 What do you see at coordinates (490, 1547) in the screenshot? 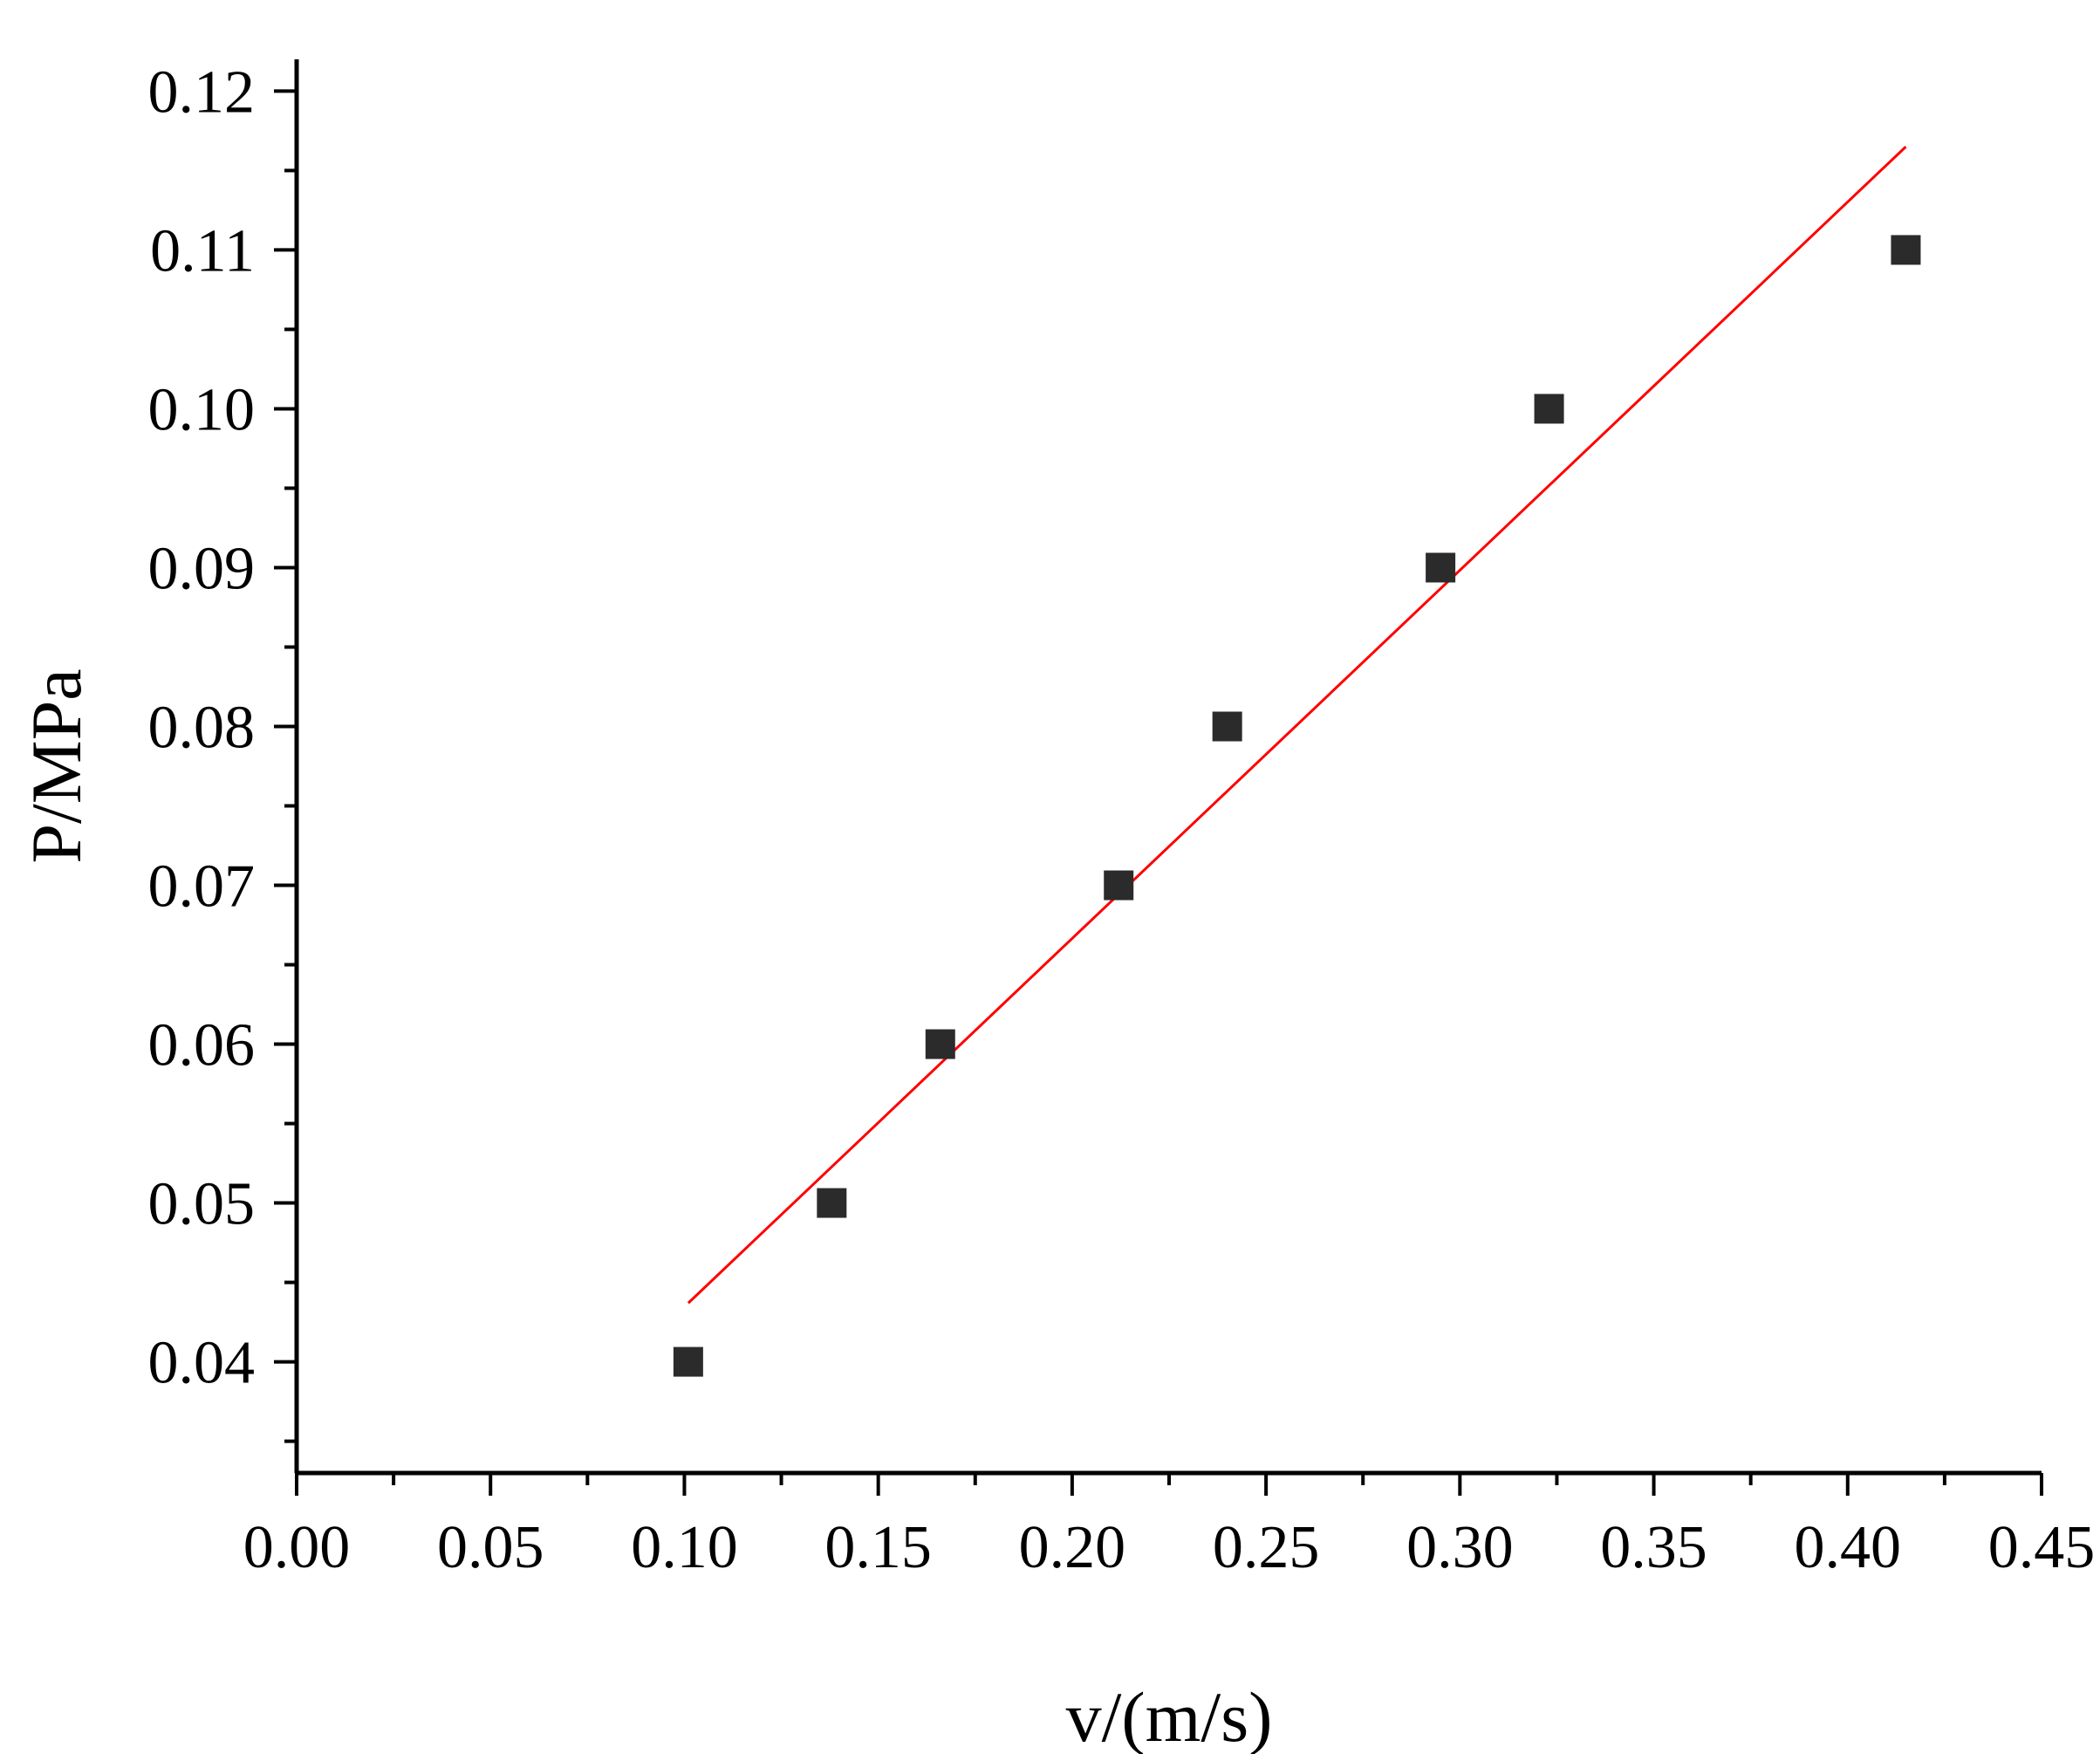
I see `x-tick-label: 0.05` at bounding box center [490, 1547].